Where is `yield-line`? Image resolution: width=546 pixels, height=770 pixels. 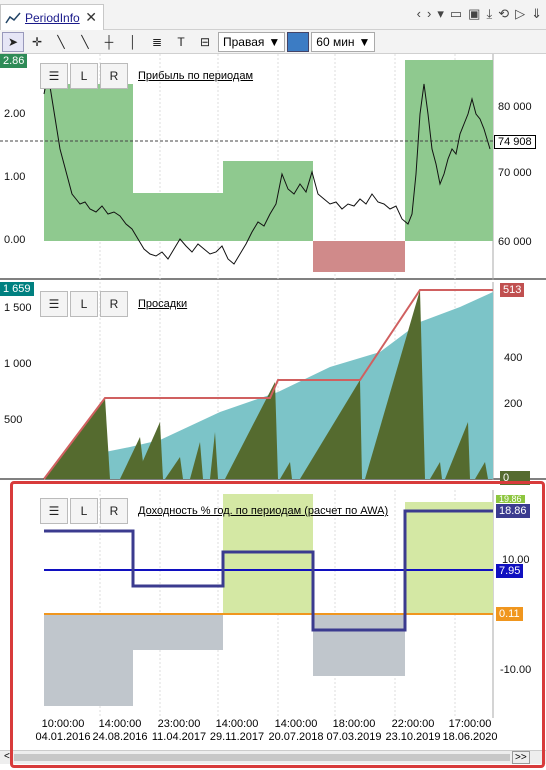 yield-line is located at coordinates (268, 570).